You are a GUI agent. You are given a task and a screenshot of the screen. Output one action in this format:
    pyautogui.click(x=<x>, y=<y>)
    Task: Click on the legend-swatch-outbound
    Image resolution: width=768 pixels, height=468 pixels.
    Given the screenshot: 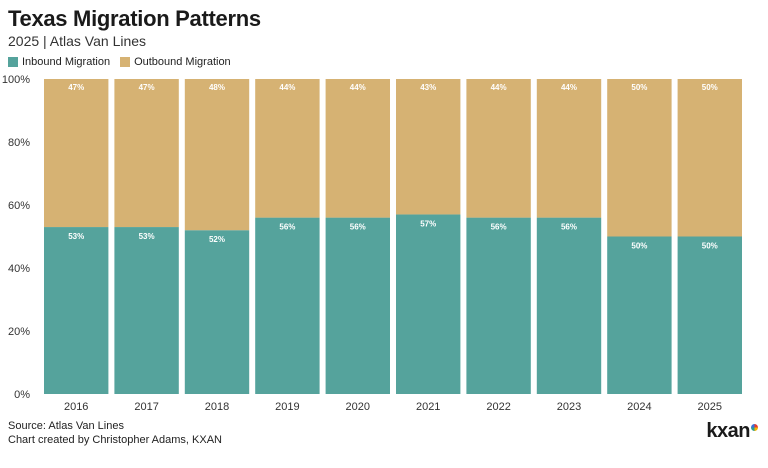 What is the action you would take?
    pyautogui.click(x=125, y=62)
    